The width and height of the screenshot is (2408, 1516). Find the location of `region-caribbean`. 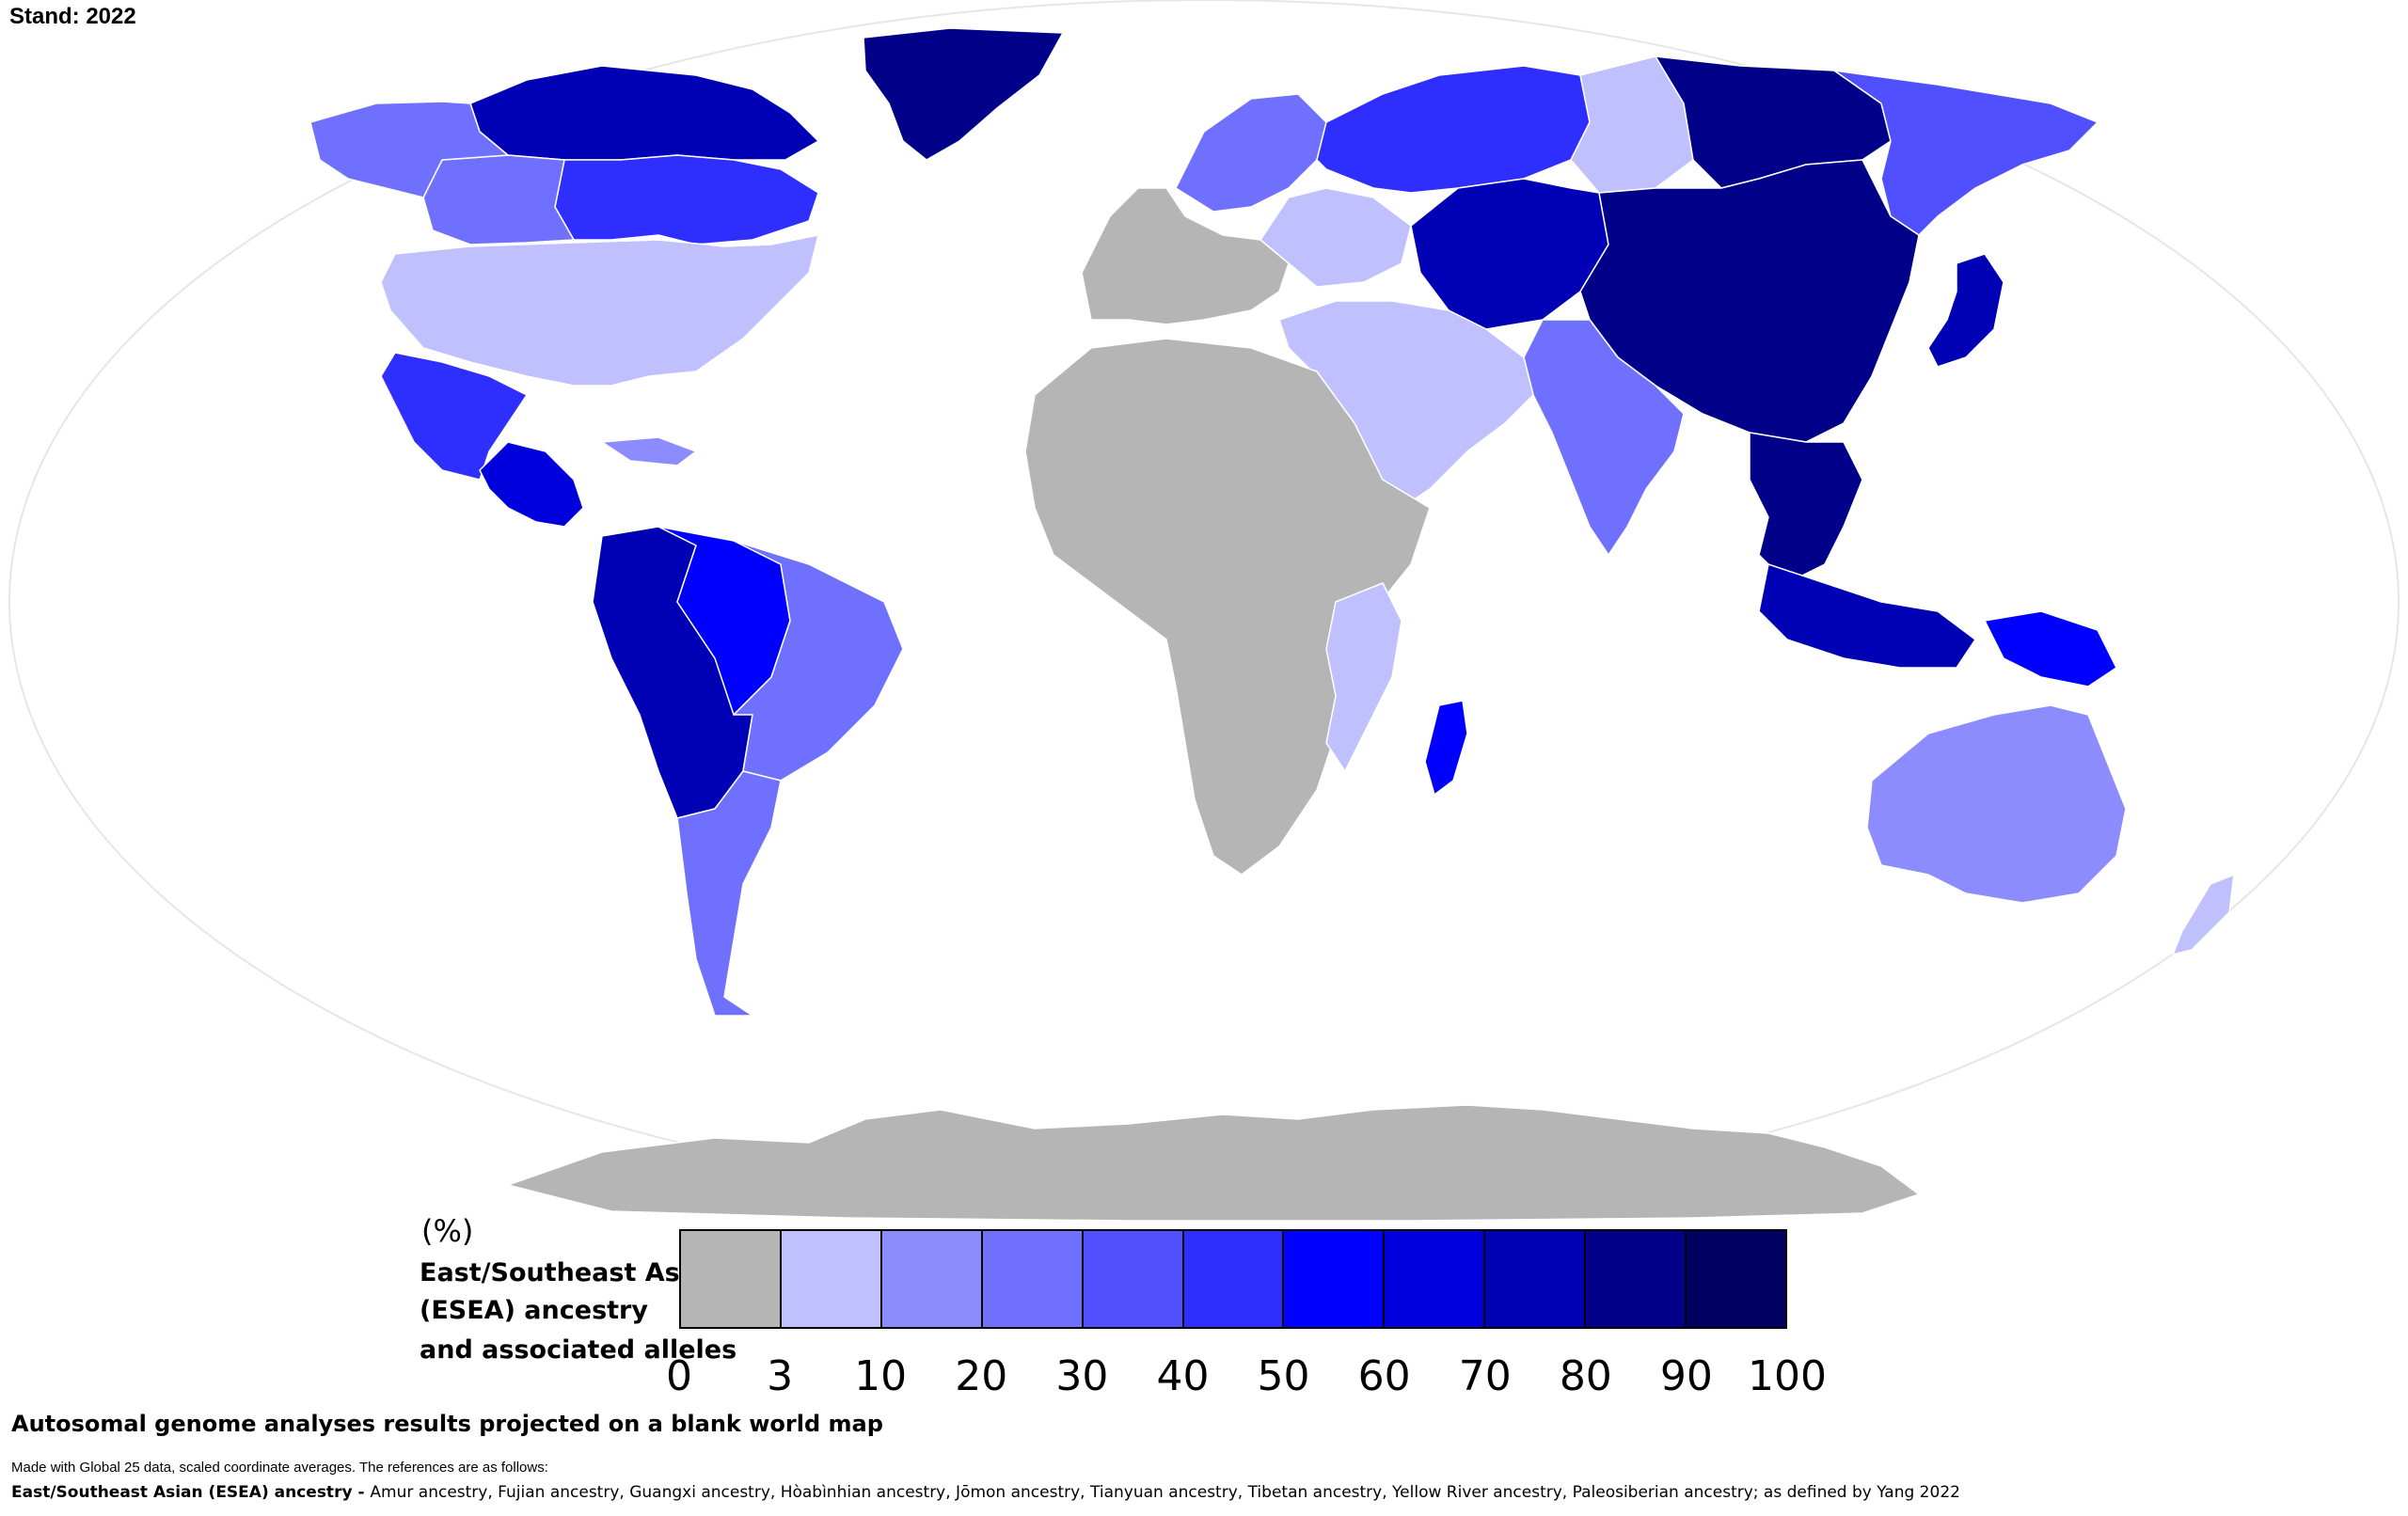

region-caribbean is located at coordinates (649, 451).